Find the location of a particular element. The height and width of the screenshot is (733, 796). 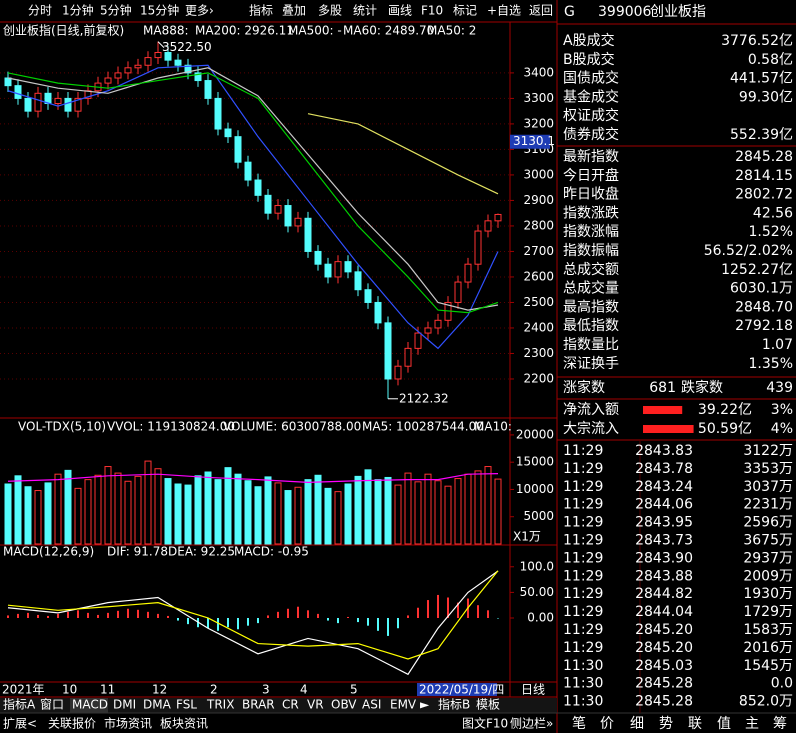

toolbar-button: 多股 is located at coordinates (330, 11).